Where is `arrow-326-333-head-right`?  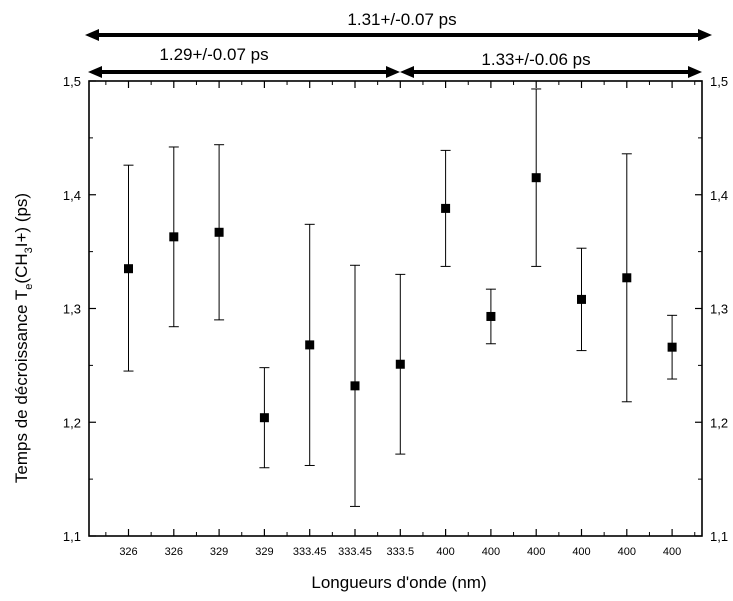
arrow-326-333-head-right is located at coordinates (393, 72).